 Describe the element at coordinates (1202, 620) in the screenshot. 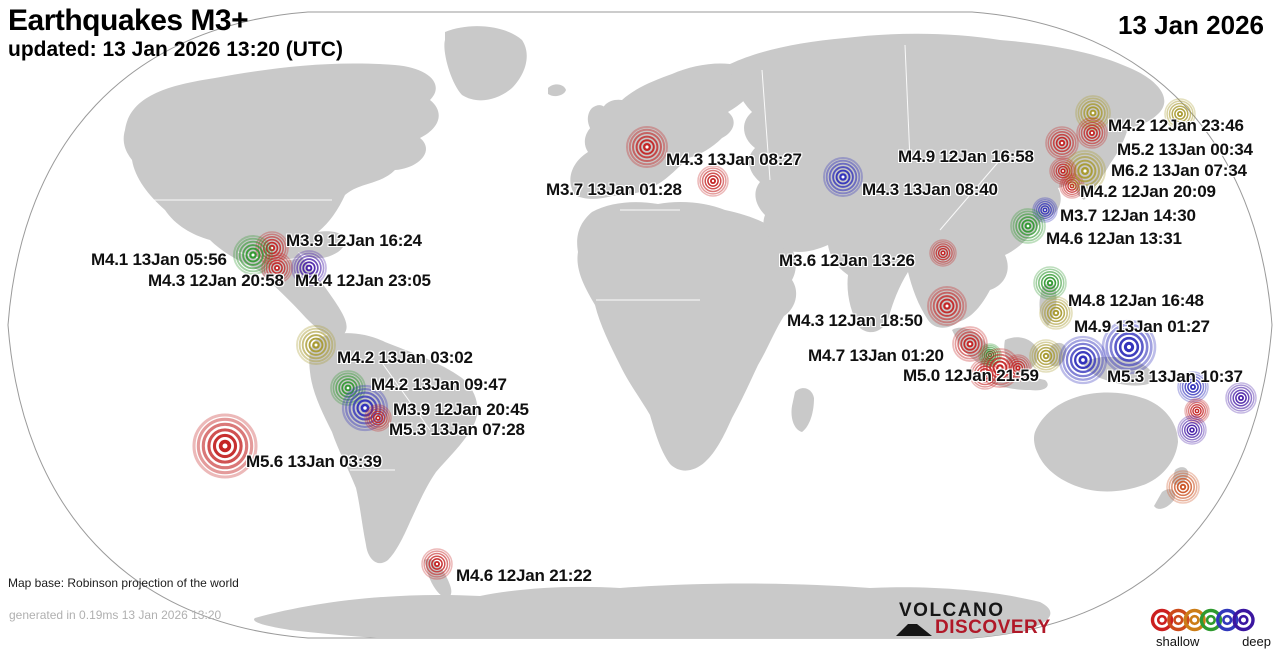

I see `depth-legend-circles` at that location.